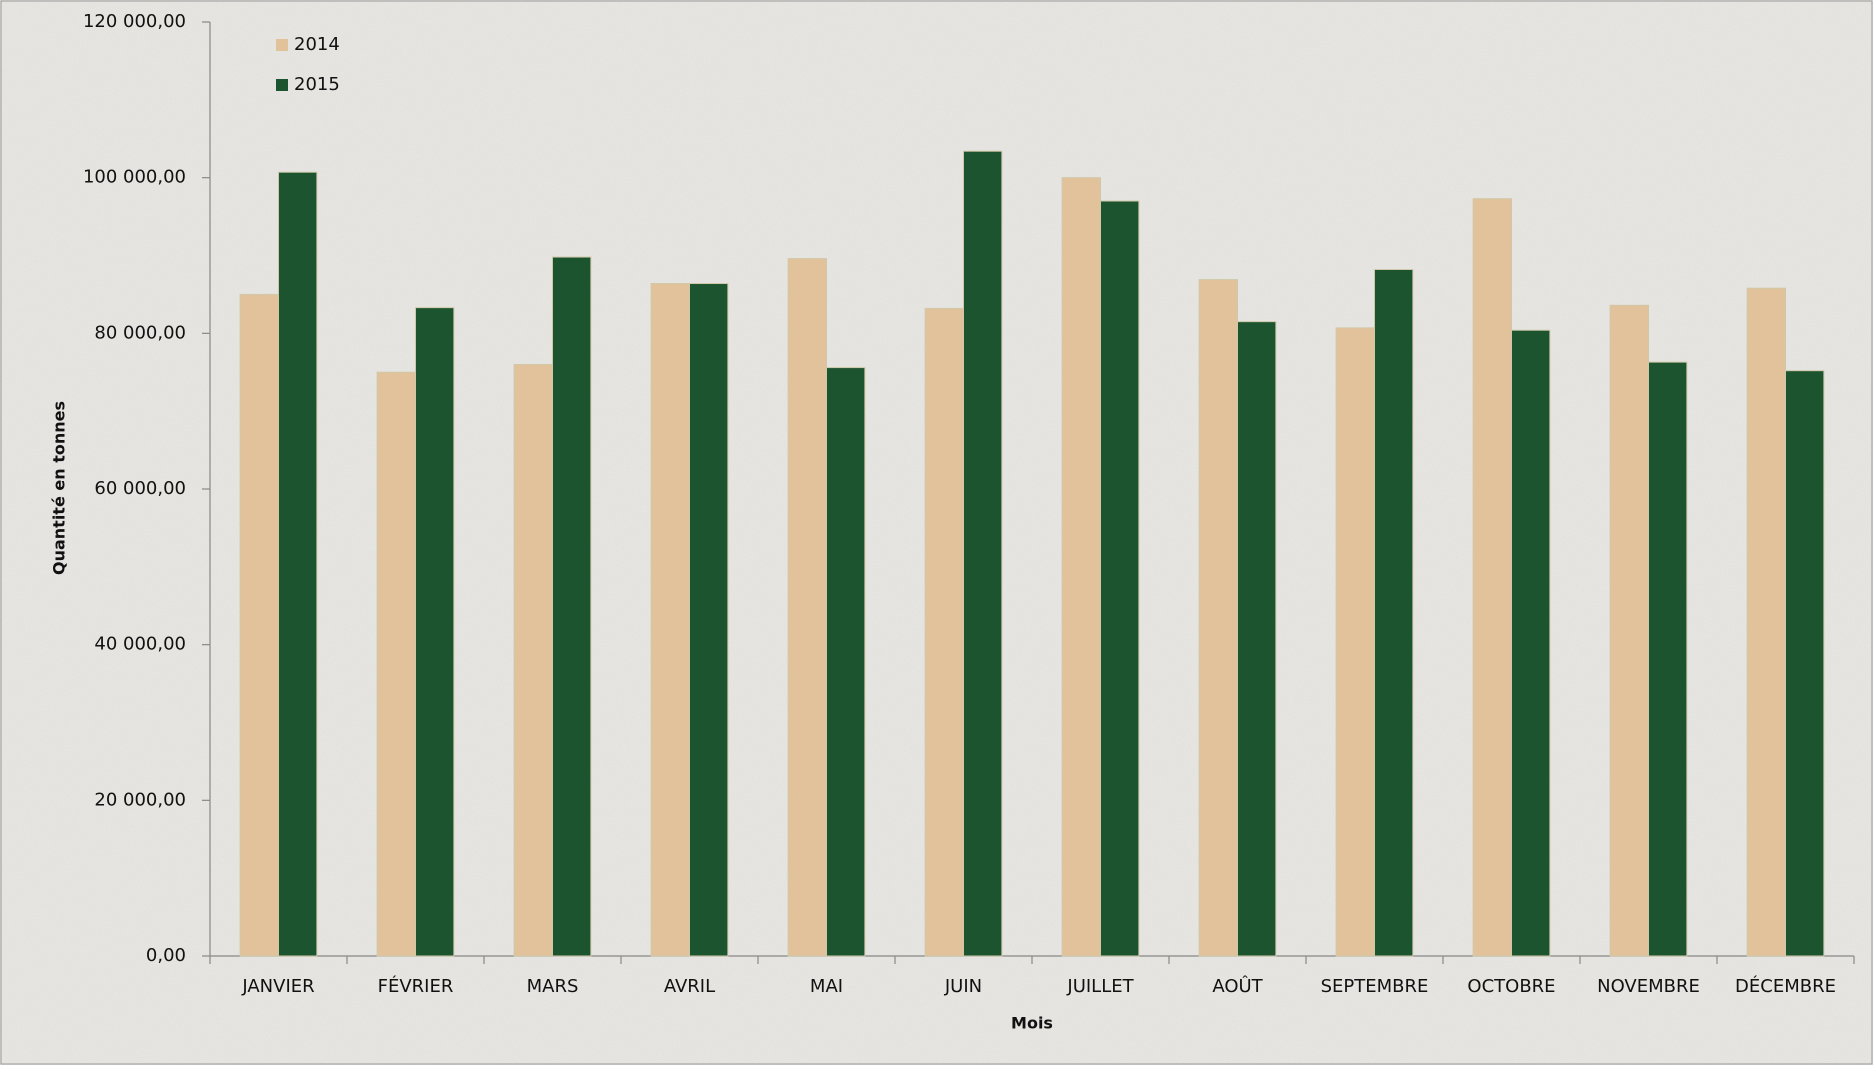 The image size is (1873, 1065). What do you see at coordinates (59, 488) in the screenshot?
I see `y-axis-label: Quantité en tonnes` at bounding box center [59, 488].